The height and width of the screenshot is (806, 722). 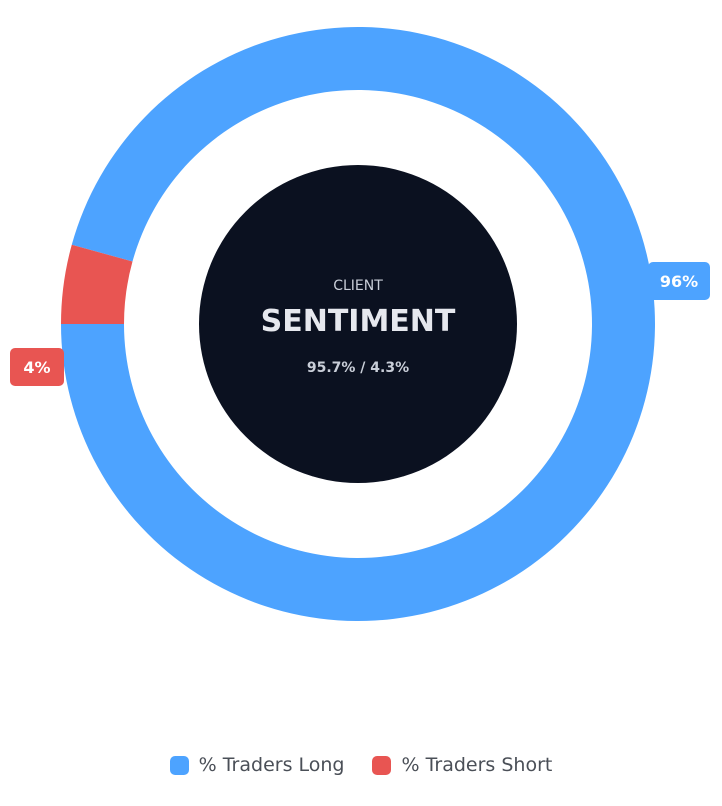 What do you see at coordinates (477, 765) in the screenshot?
I see `legend-label-short: % Traders Short` at bounding box center [477, 765].